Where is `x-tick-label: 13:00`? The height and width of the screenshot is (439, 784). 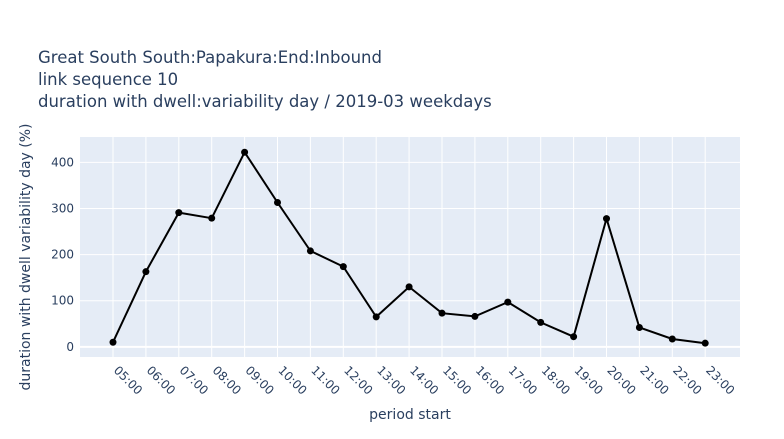 x-tick-label: 13:00 is located at coordinates (391, 380).